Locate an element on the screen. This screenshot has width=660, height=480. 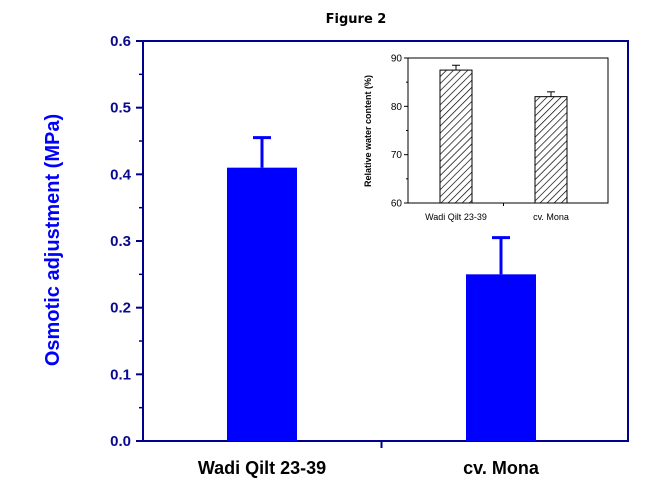
main-y-tick-label: 0.2 is located at coordinates (120, 308).